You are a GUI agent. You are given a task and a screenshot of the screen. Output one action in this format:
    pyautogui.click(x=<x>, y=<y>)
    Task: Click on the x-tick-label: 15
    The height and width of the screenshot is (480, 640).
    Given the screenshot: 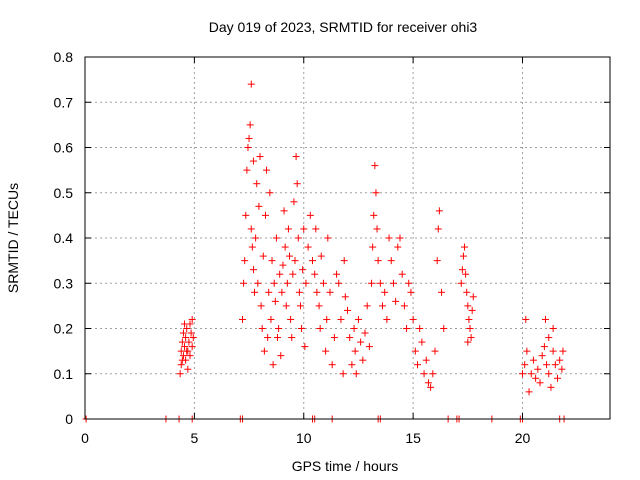 What is the action you would take?
    pyautogui.click(x=413, y=438)
    